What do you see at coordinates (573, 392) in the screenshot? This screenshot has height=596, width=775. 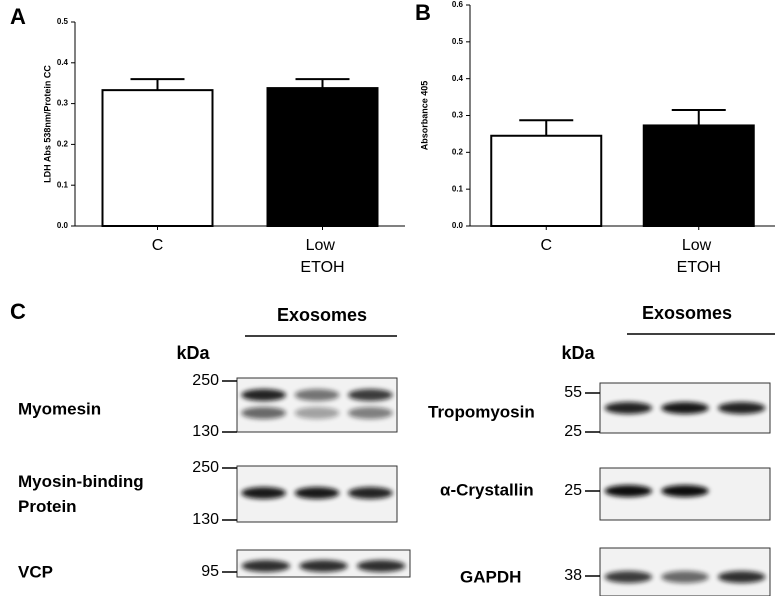 I see `marker-label: 55` at bounding box center [573, 392].